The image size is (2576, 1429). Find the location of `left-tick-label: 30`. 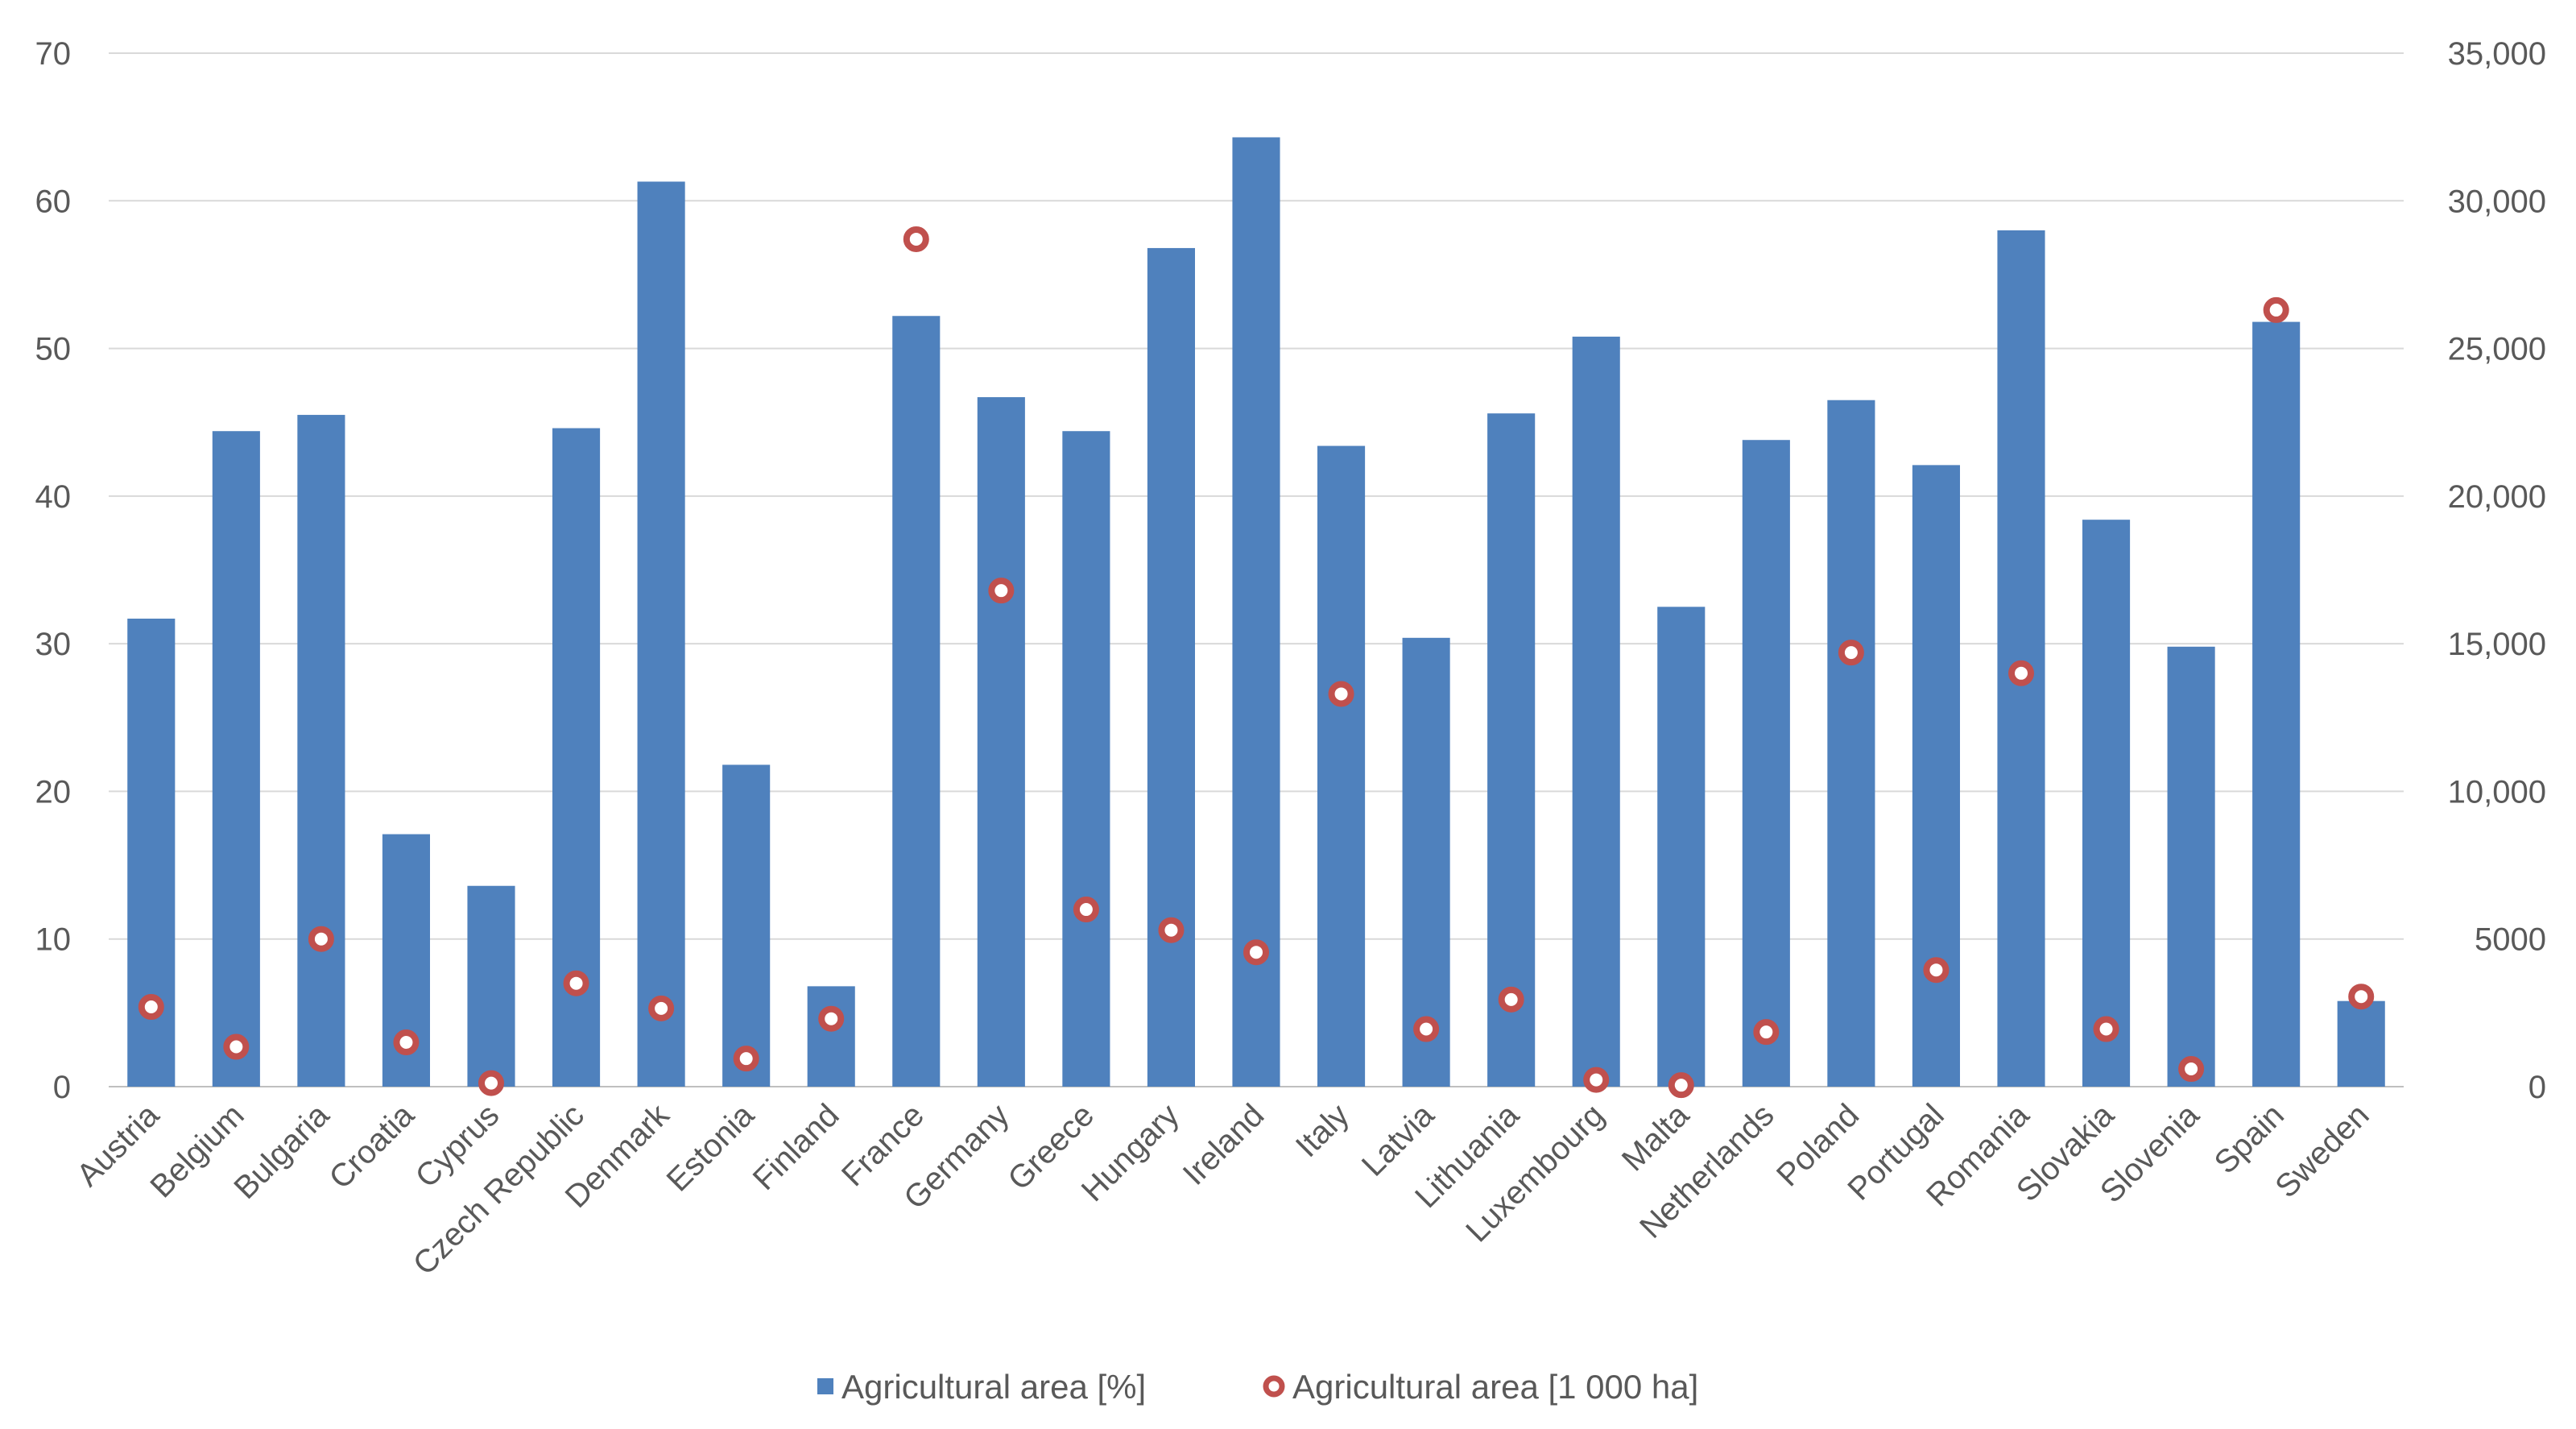

left-tick-label: 30 is located at coordinates (53, 644).